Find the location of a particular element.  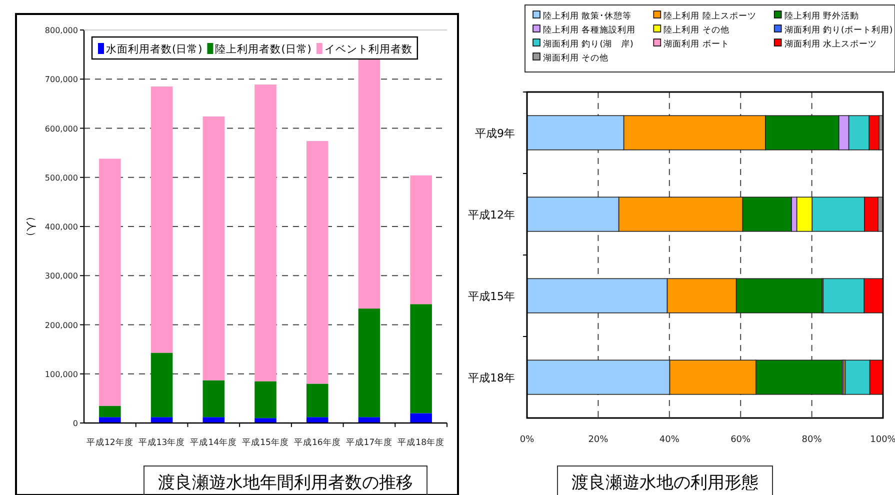

legend-label: 陸上利用 野外活動 is located at coordinates (822, 16).